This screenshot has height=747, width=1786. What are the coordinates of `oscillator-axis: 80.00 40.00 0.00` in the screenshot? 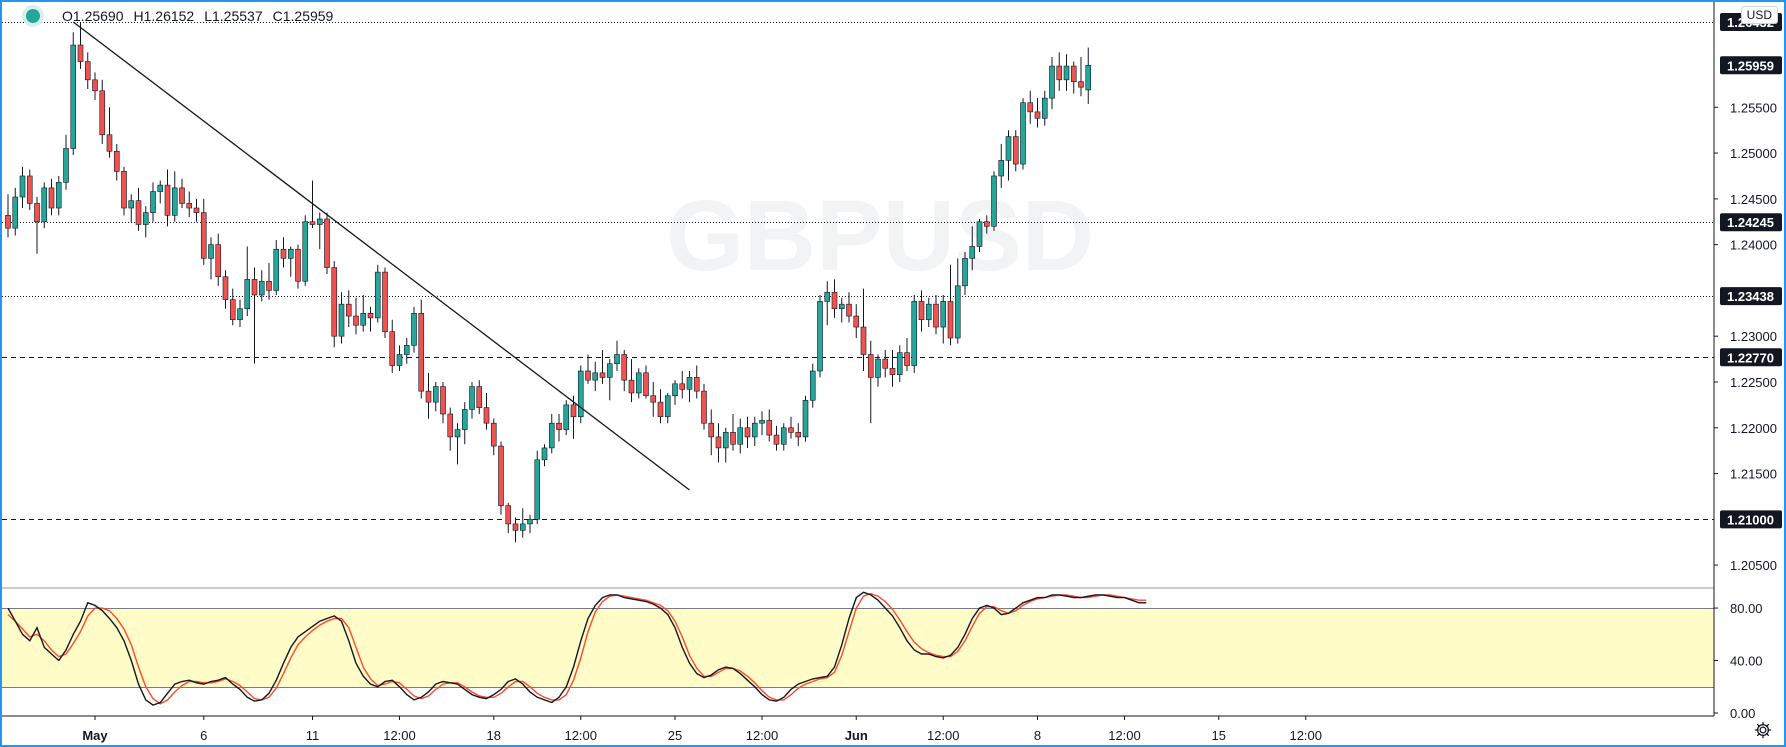 It's located at (1738, 661).